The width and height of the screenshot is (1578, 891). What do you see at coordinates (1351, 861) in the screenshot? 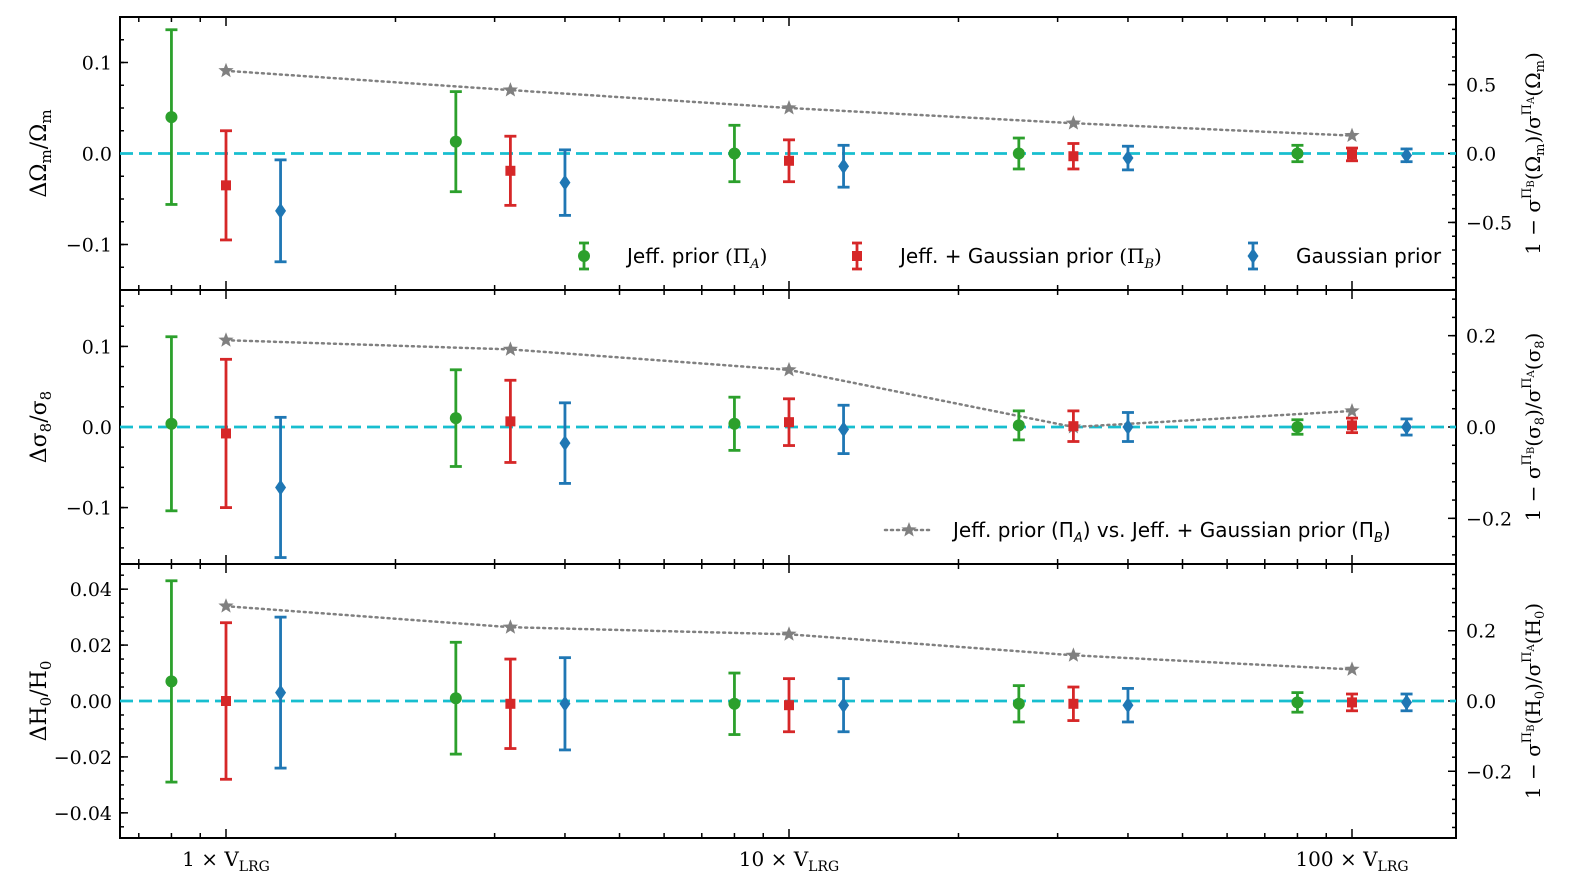
I see `x-tick-label: 100 × VLRG` at bounding box center [1351, 861].